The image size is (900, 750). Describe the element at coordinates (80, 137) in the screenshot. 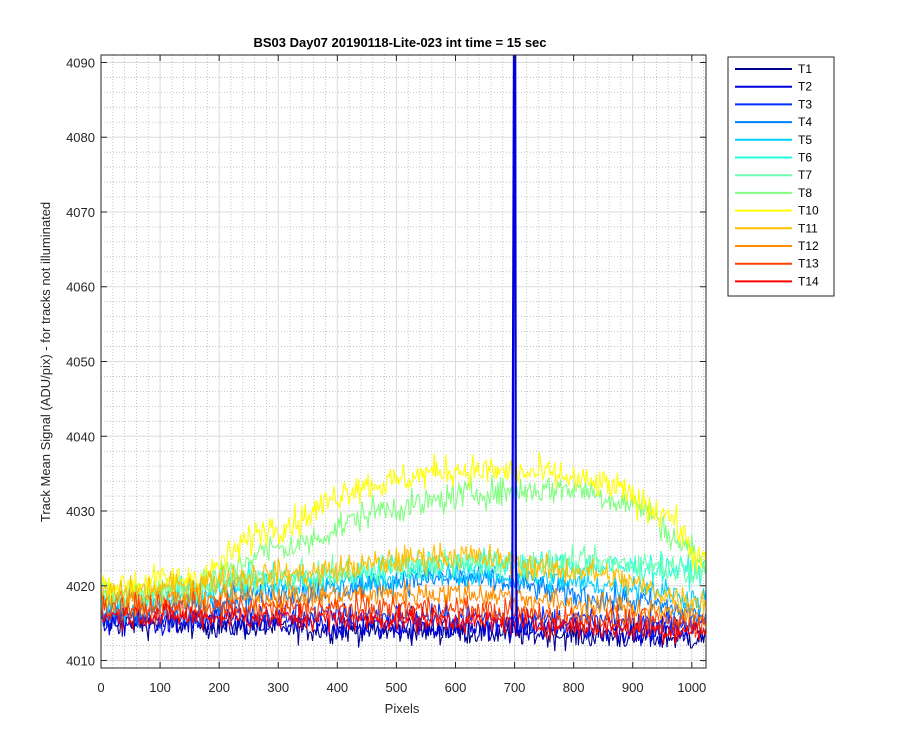

I see `y-tick-label: 4080` at that location.